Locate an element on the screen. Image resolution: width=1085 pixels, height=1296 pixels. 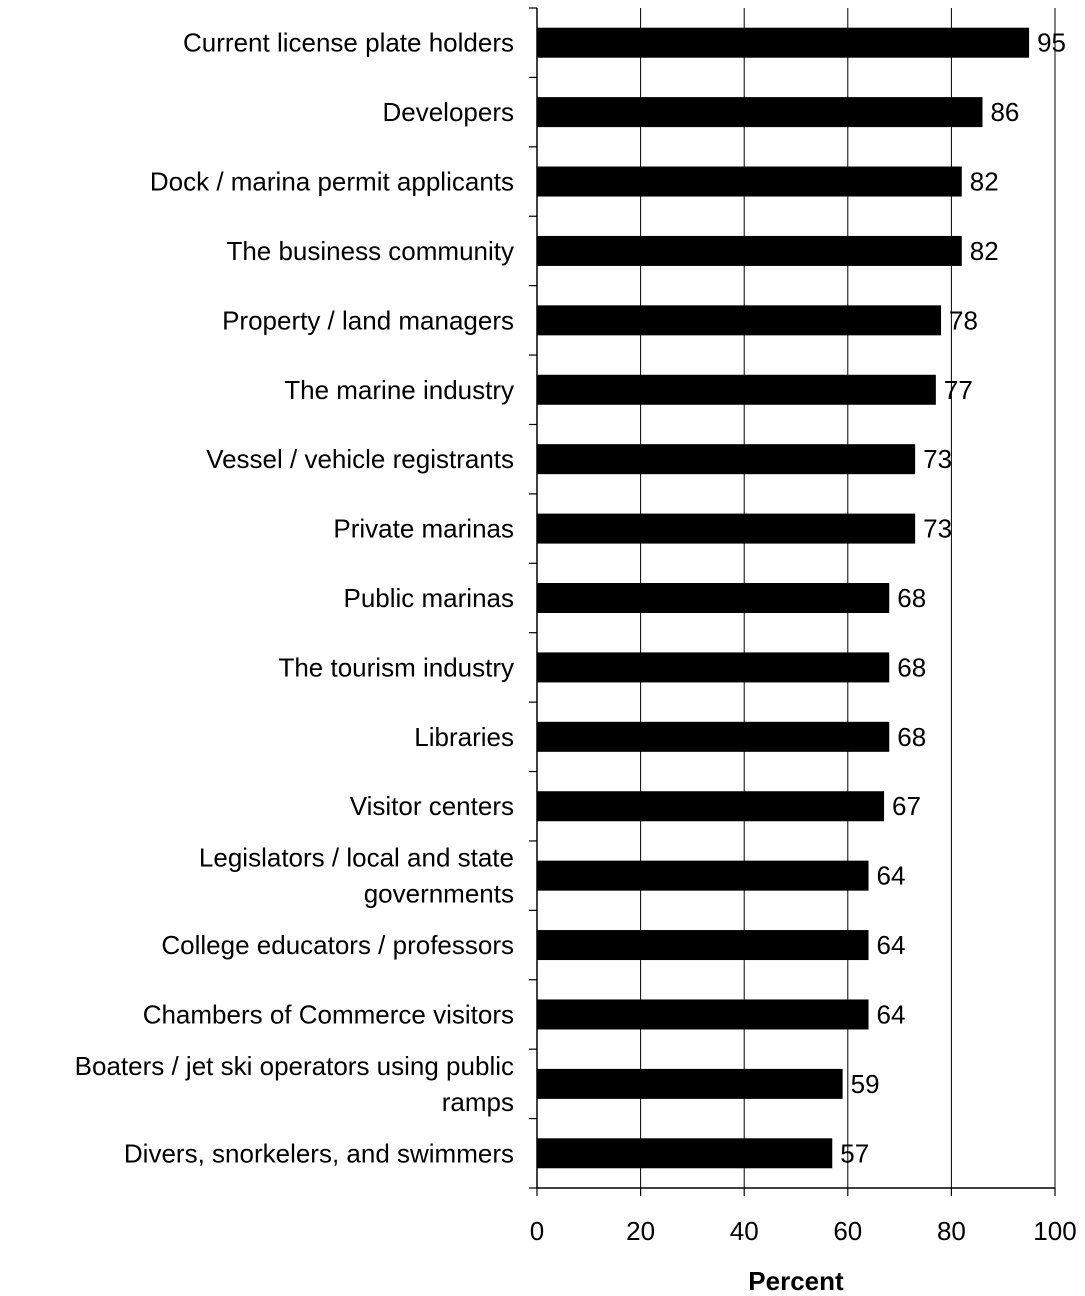
category-label: Dock / marina permit applicants is located at coordinates (332, 182).